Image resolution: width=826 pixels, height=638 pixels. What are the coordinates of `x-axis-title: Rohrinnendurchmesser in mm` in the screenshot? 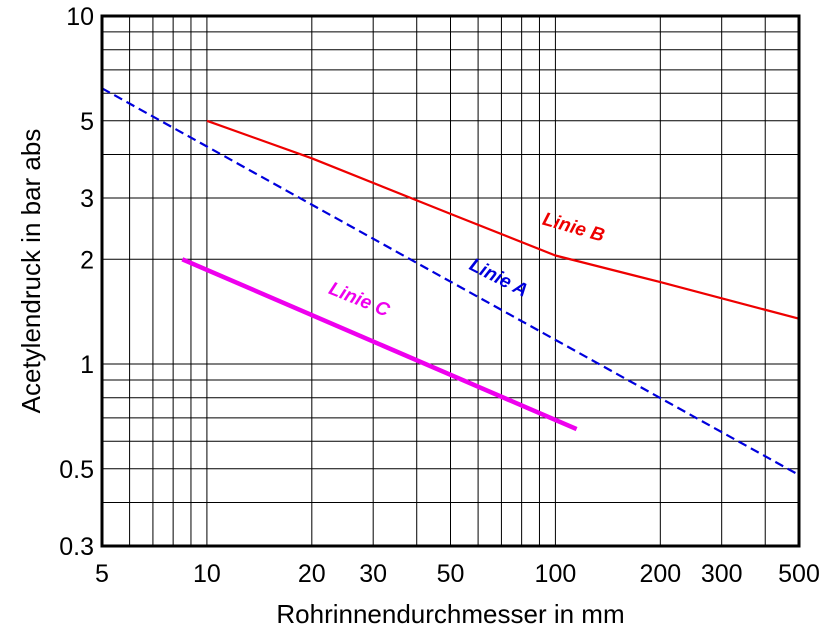 It's located at (450, 614).